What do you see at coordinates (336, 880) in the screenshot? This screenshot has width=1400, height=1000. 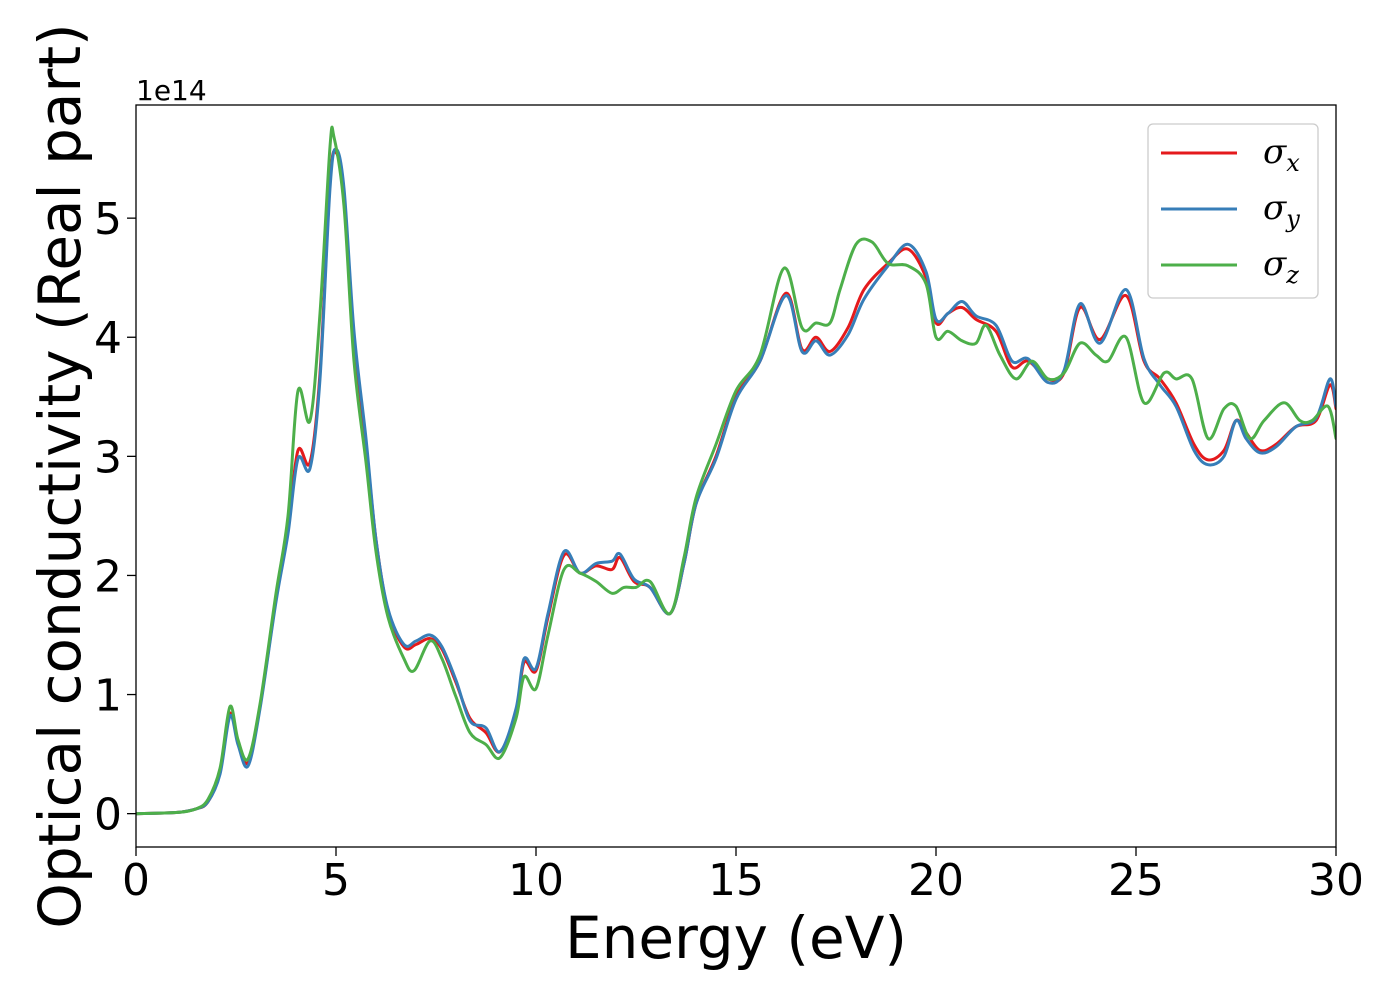 I see `x-tick-label: 5` at bounding box center [336, 880].